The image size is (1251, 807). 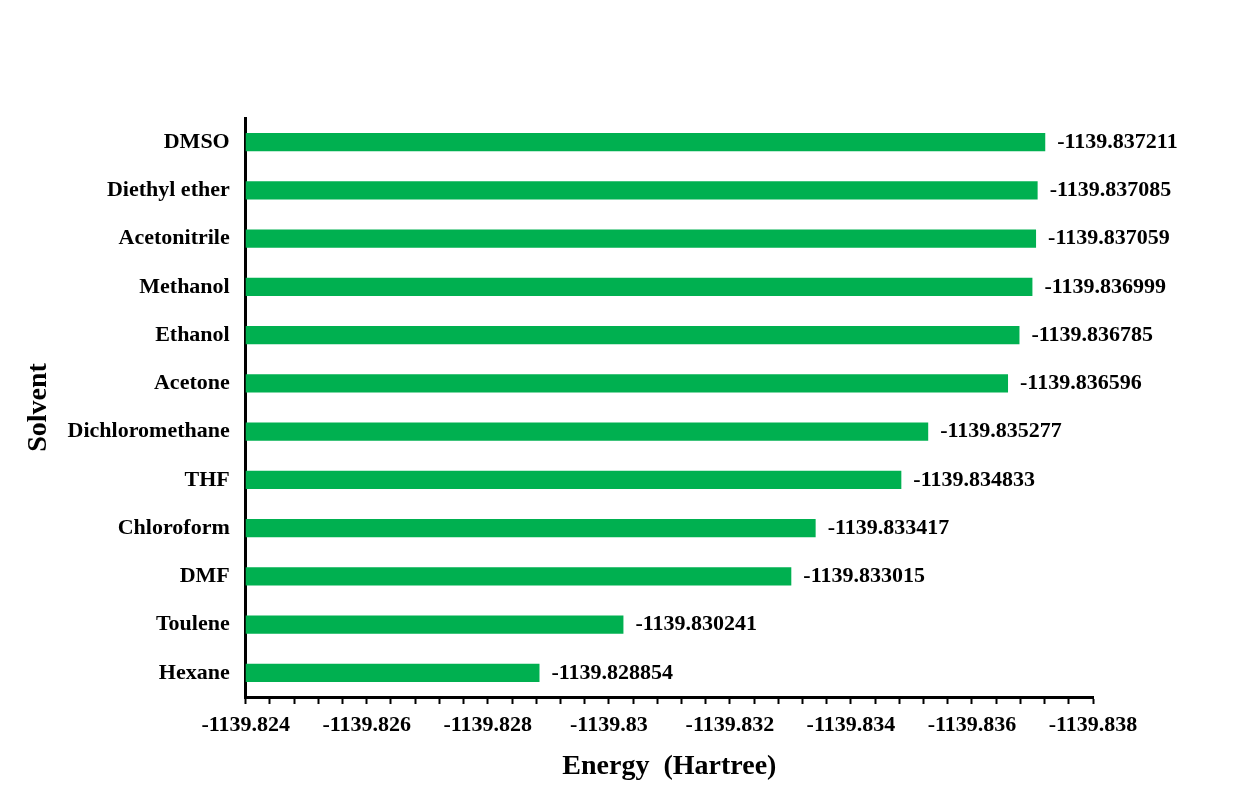 I want to click on x-tick-label: -1139.832, so click(x=730, y=723).